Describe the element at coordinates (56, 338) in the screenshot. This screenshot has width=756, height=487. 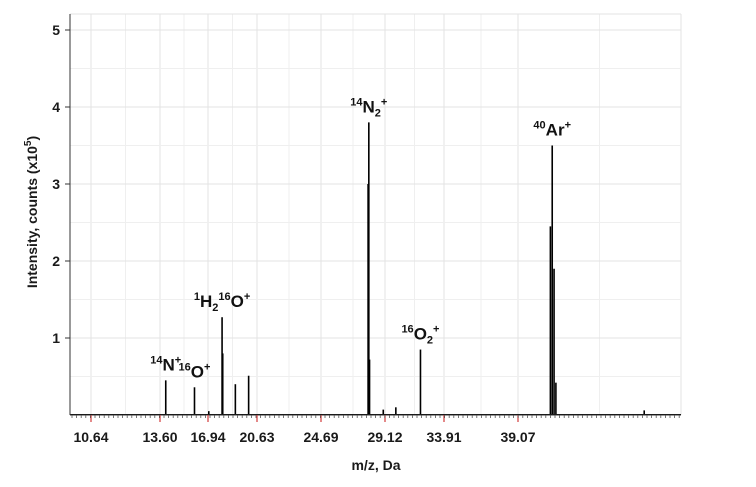
I see `y-tick-label: 1` at that location.